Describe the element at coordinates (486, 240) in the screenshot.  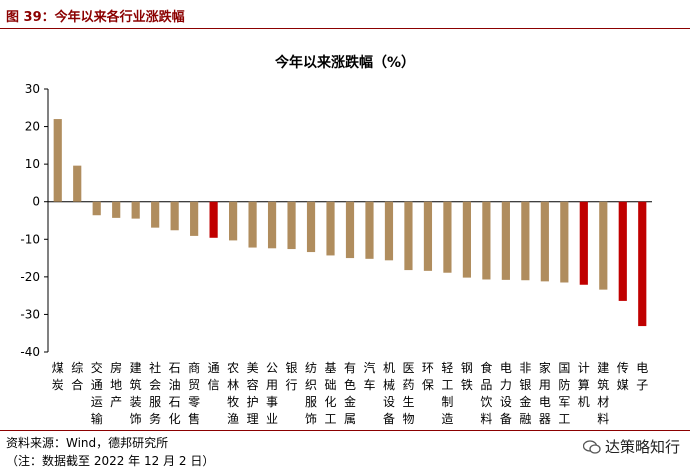
I see `bar-食品饮料` at that location.